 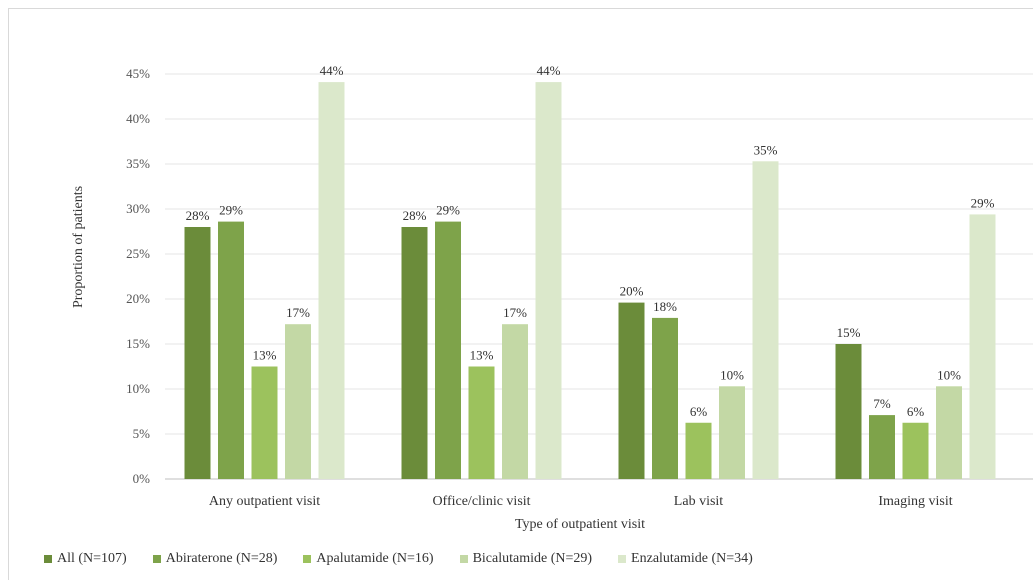 What do you see at coordinates (915, 501) in the screenshot?
I see `category-label: Imaging visit` at bounding box center [915, 501].